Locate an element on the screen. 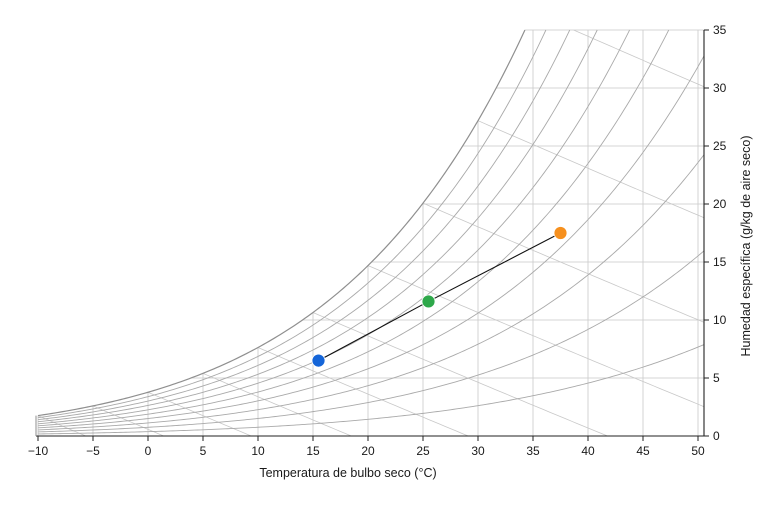 The width and height of the screenshot is (768, 512). x-tick-label: 20 is located at coordinates (368, 451).